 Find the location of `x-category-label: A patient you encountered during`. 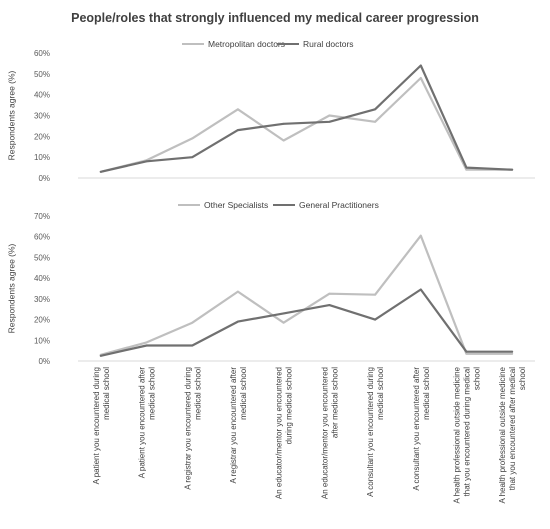

x-category-label: A patient you encountered during is located at coordinates (96, 425).